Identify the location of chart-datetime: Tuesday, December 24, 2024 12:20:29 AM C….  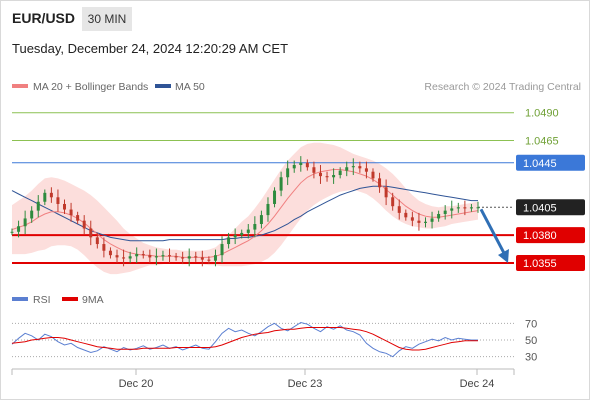
(150, 48).